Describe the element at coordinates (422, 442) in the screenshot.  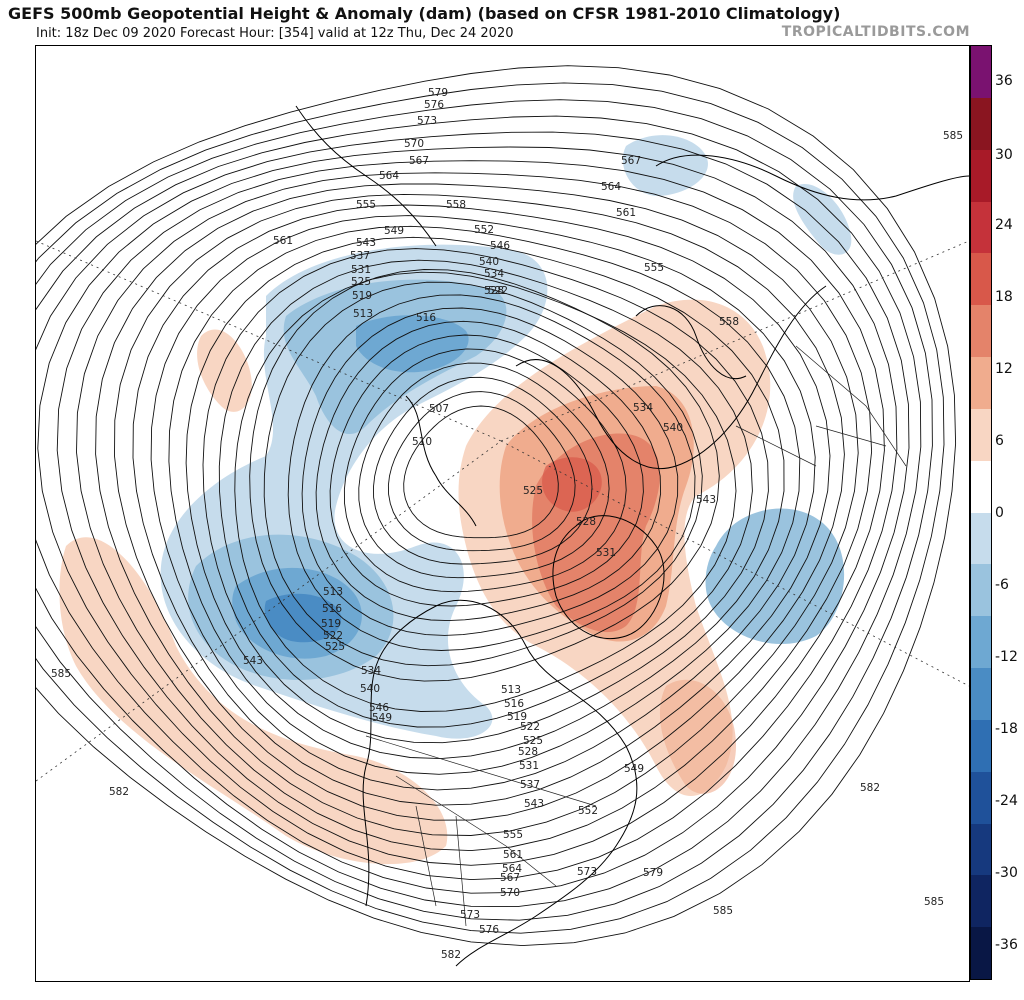
I see `contour-label: 510` at that location.